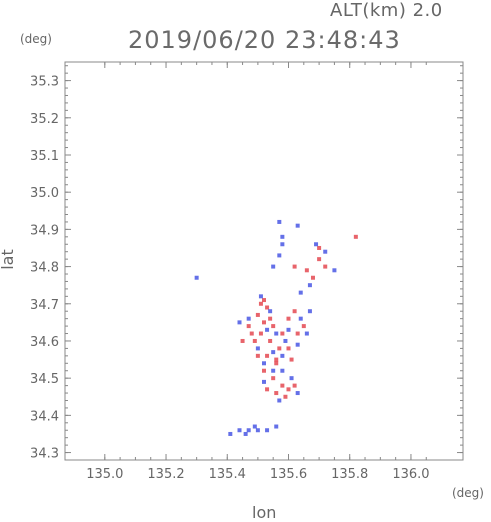 The image size is (491, 522). What do you see at coordinates (410, 474) in the screenshot?
I see `x-tick-label: 136.0` at bounding box center [410, 474].